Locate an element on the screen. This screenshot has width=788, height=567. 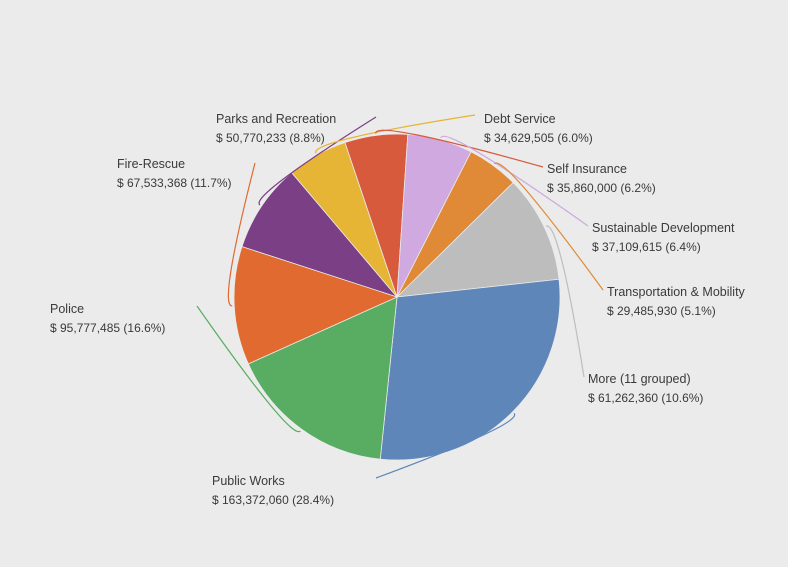
pie-slice-public-works is located at coordinates (470, 369).